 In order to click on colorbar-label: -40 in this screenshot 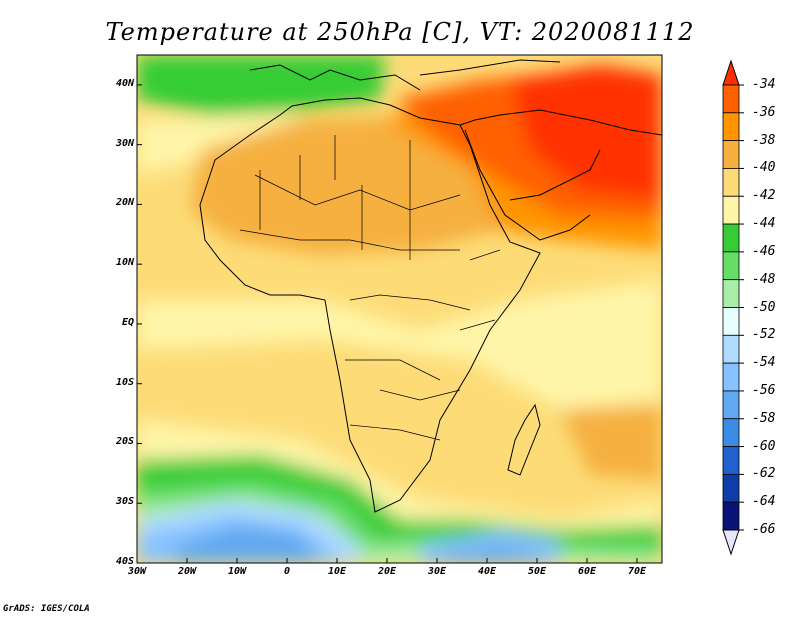, I will do `click(764, 168)`.